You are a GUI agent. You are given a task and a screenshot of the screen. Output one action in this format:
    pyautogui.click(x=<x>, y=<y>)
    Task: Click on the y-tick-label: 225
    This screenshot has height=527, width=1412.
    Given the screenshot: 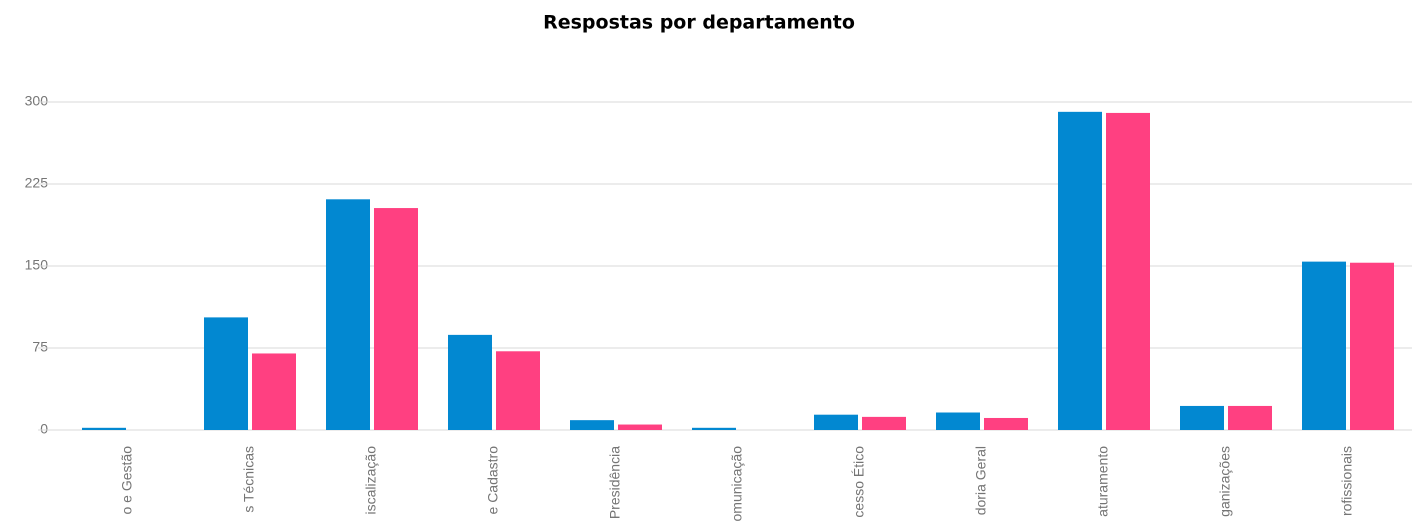 What is the action you would take?
    pyautogui.click(x=37, y=183)
    